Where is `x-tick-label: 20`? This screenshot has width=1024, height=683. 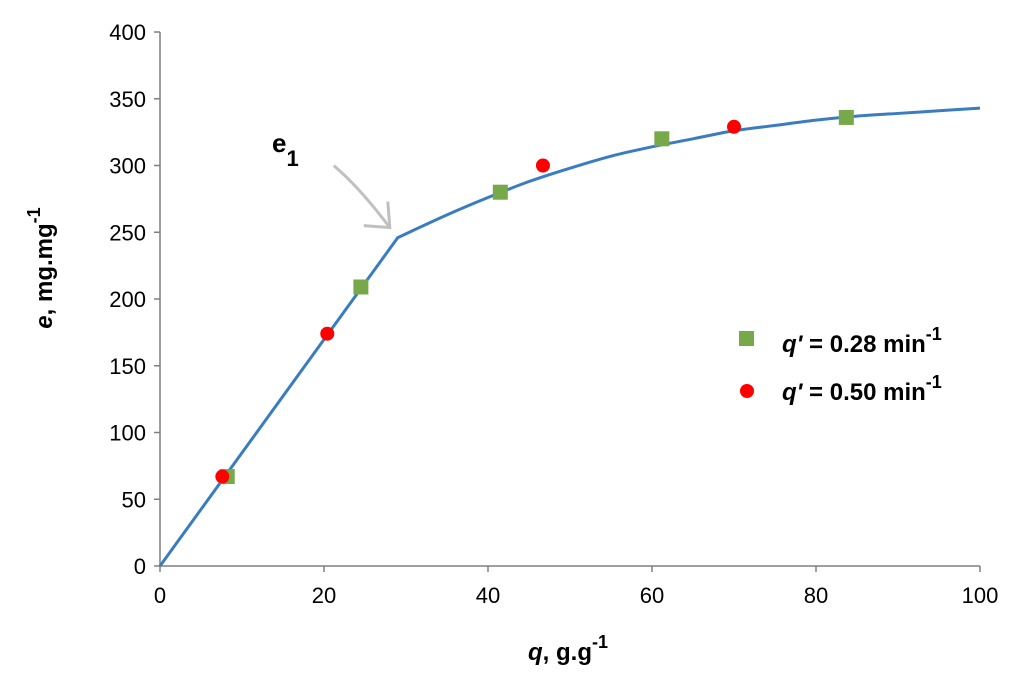 x-tick-label: 20 is located at coordinates (324, 595).